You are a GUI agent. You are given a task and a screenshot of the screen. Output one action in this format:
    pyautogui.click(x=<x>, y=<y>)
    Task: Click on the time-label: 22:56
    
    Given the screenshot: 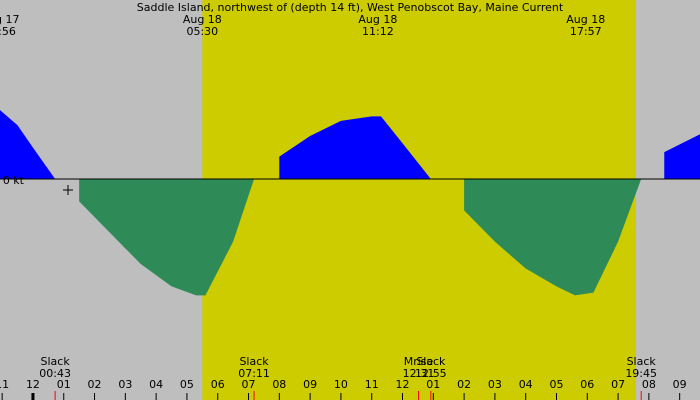 What is the action you would take?
    pyautogui.click(x=8, y=31)
    